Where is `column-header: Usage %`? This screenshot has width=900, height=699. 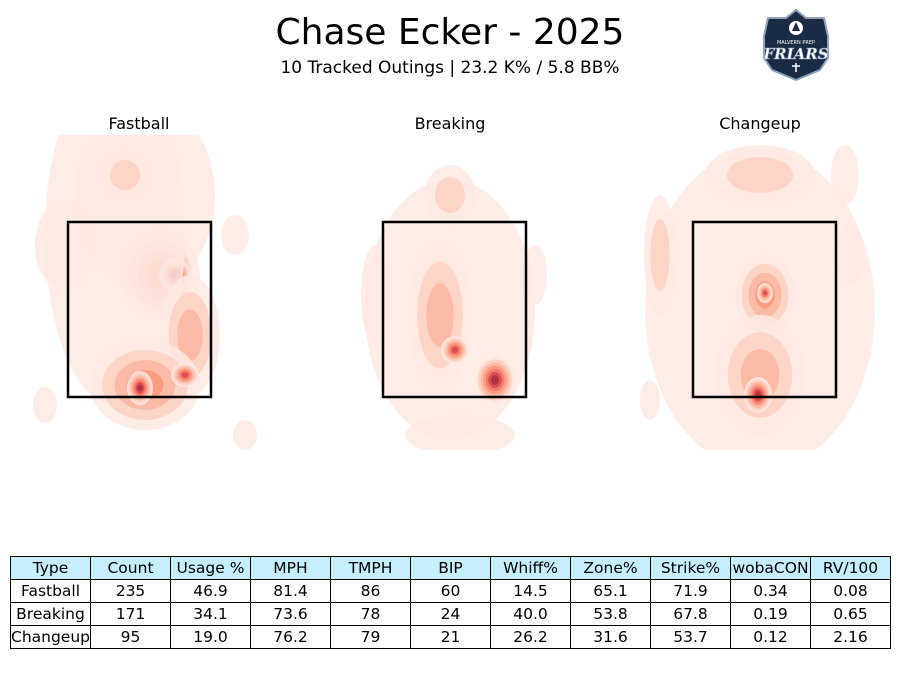 column-header: Usage % is located at coordinates (210, 568).